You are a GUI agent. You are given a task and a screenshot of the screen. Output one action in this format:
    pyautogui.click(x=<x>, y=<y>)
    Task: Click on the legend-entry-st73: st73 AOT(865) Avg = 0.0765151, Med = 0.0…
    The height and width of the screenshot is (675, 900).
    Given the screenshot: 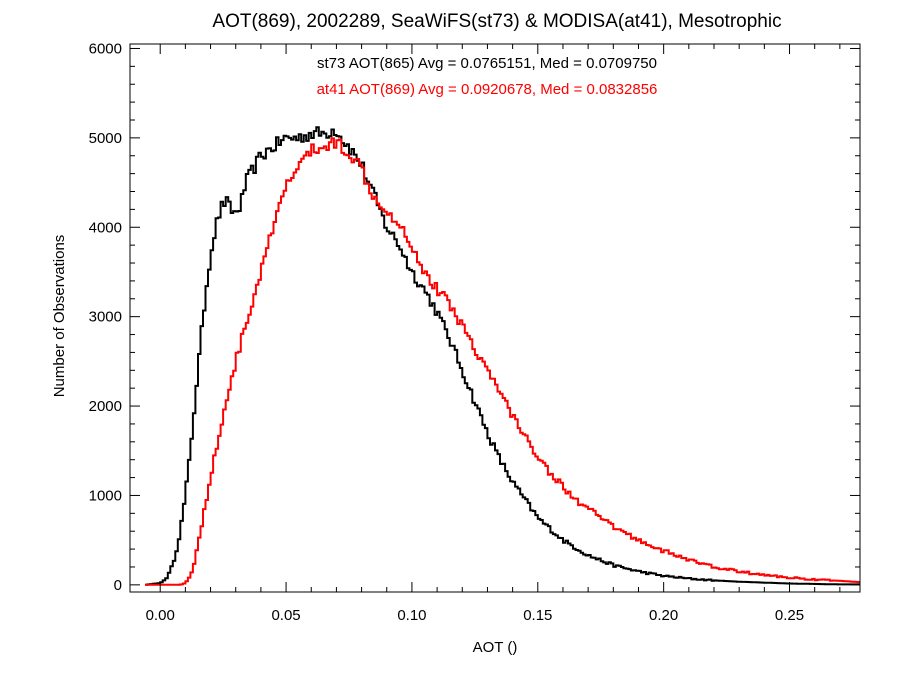 What is the action you would take?
    pyautogui.click(x=487, y=63)
    